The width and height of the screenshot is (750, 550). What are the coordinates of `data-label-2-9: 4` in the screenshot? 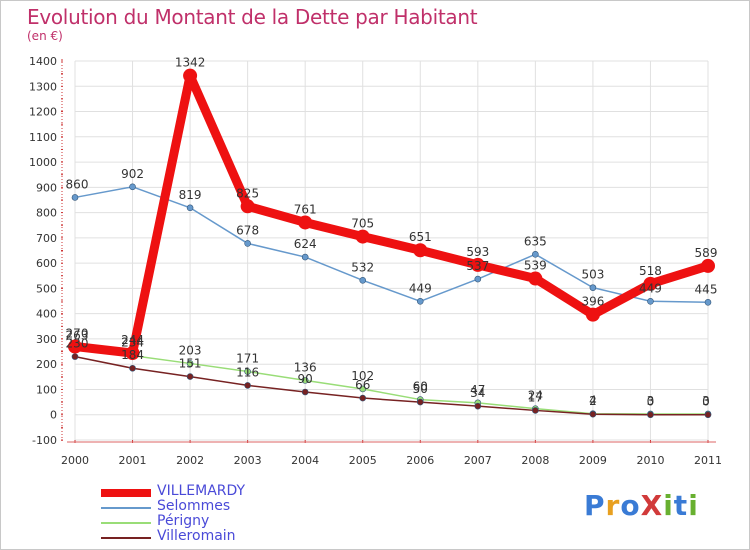 It's located at (593, 401).